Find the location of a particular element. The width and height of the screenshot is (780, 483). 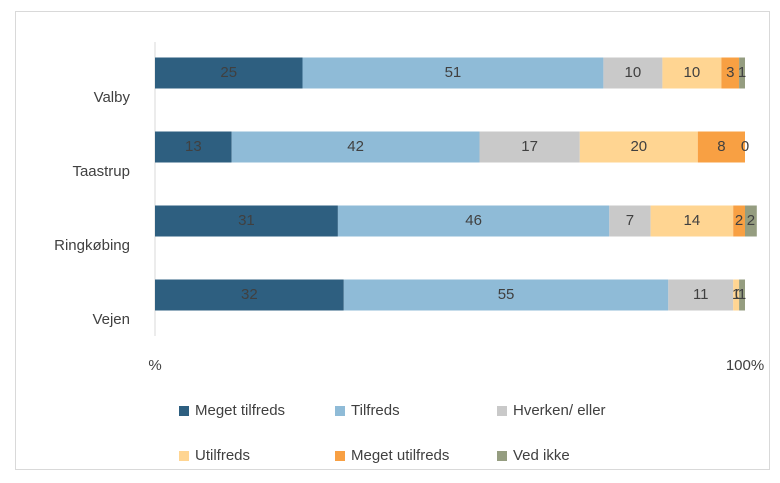

data-label: 25 is located at coordinates (228, 72).